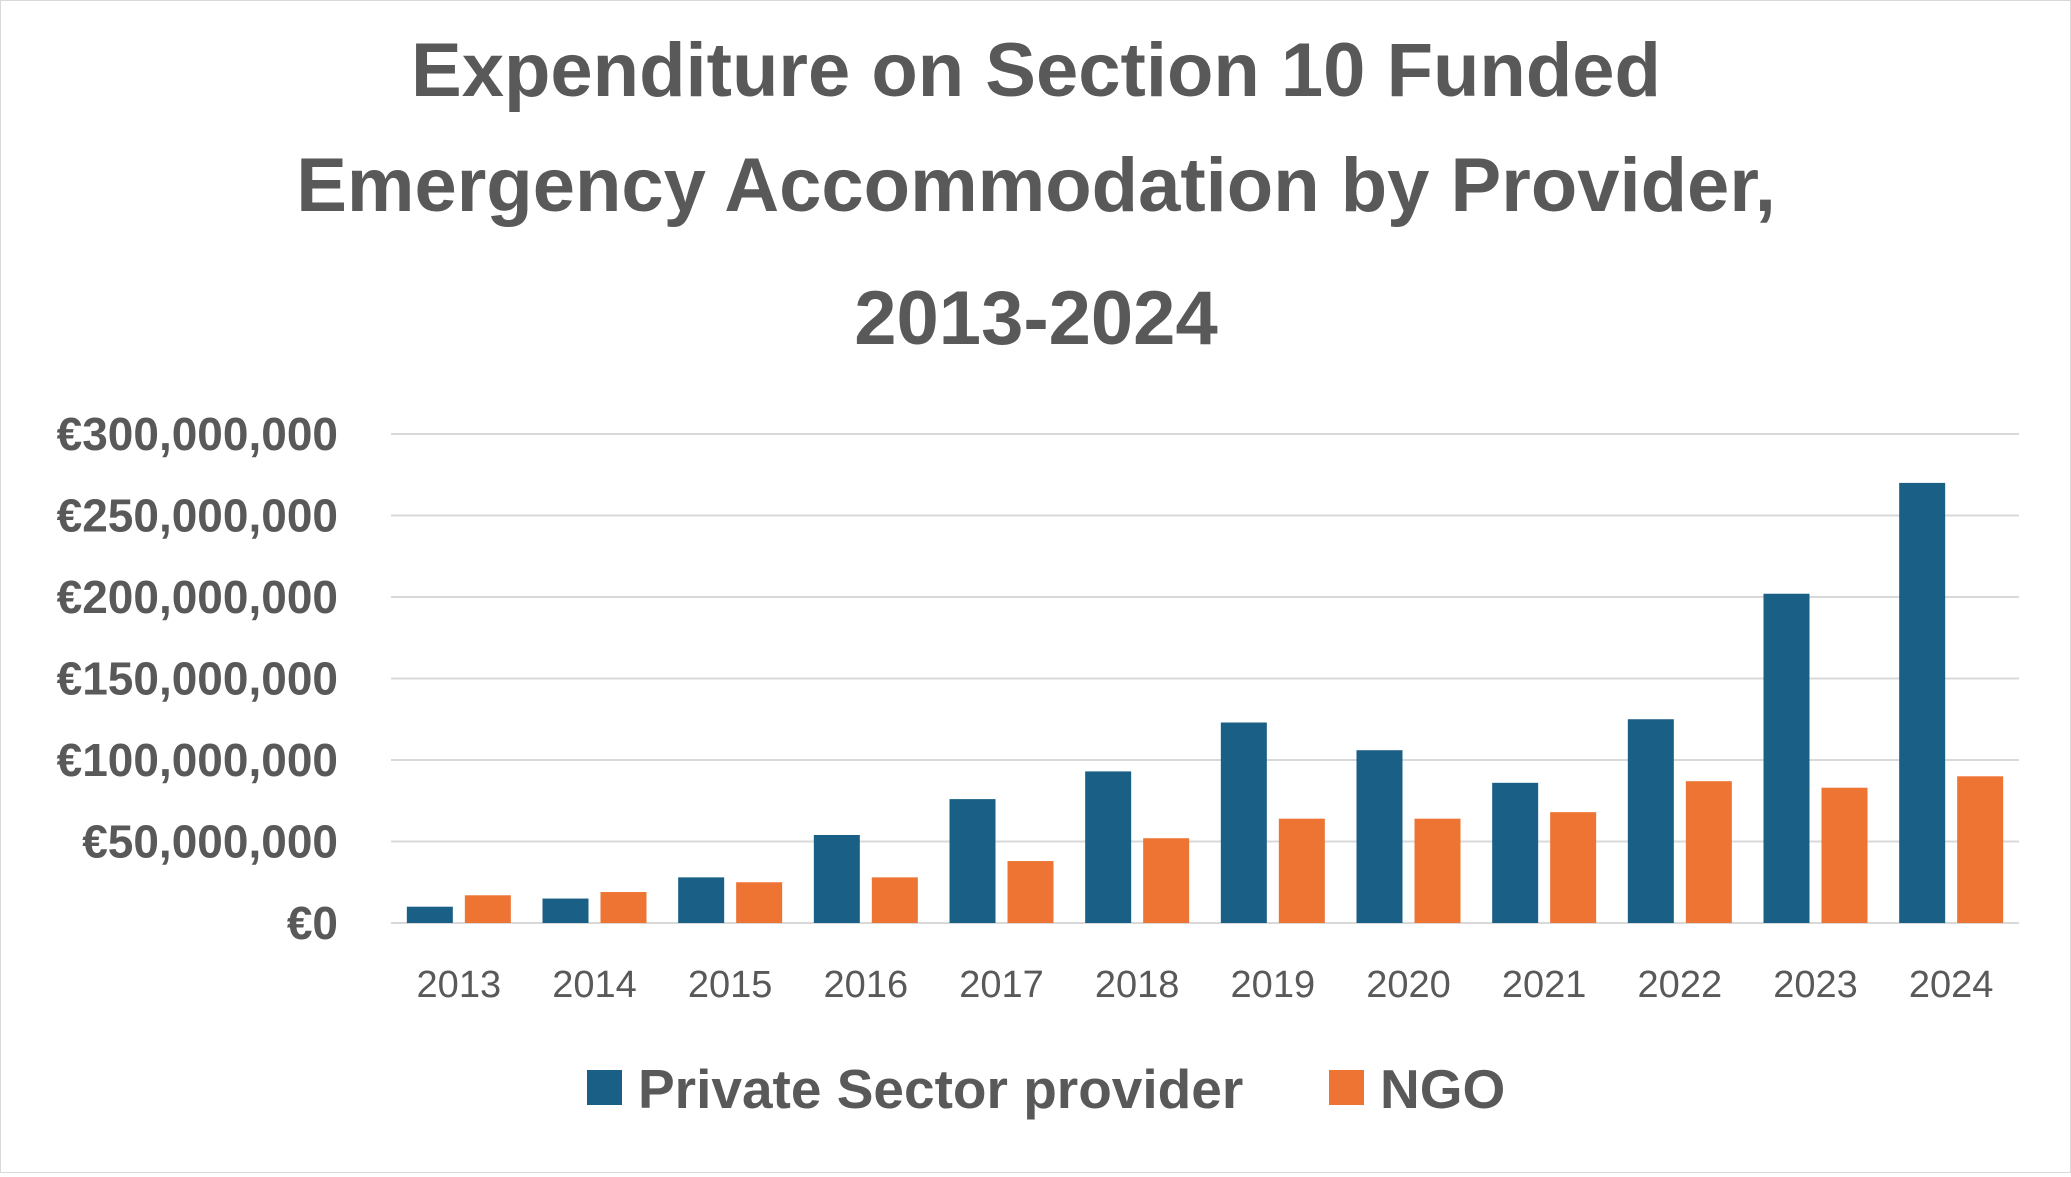 The width and height of the screenshot is (2071, 1177). What do you see at coordinates (940, 1089) in the screenshot?
I see `legend-label-private-sector: Private Sector provider` at bounding box center [940, 1089].